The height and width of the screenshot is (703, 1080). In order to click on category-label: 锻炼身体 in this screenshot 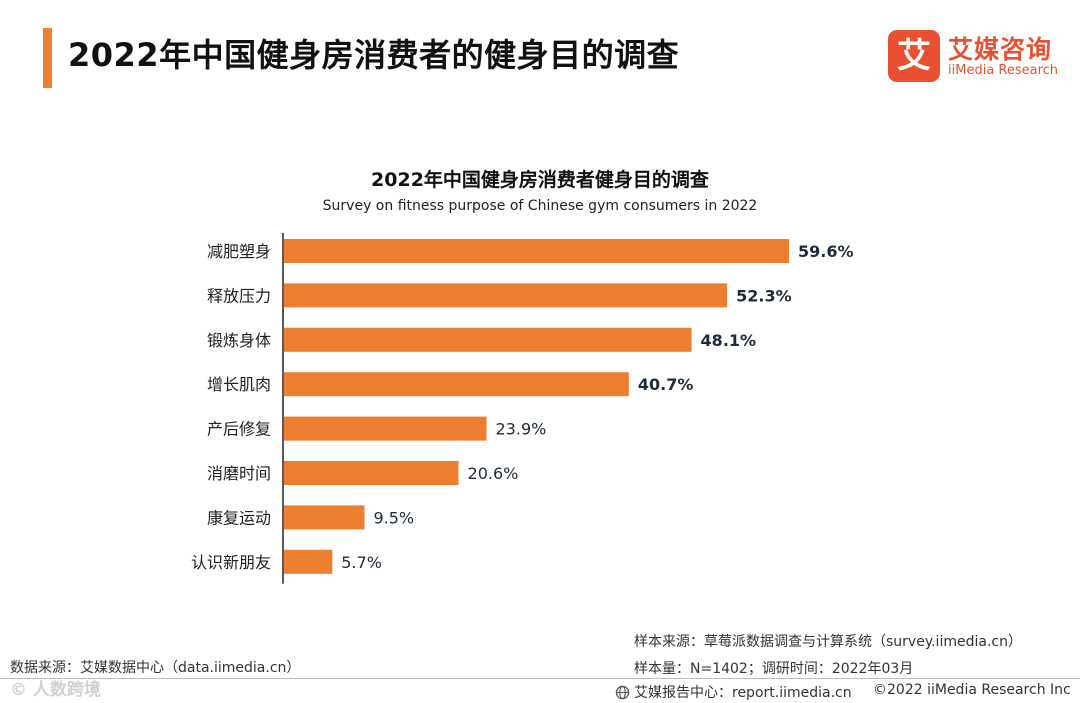, I will do `click(239, 340)`.